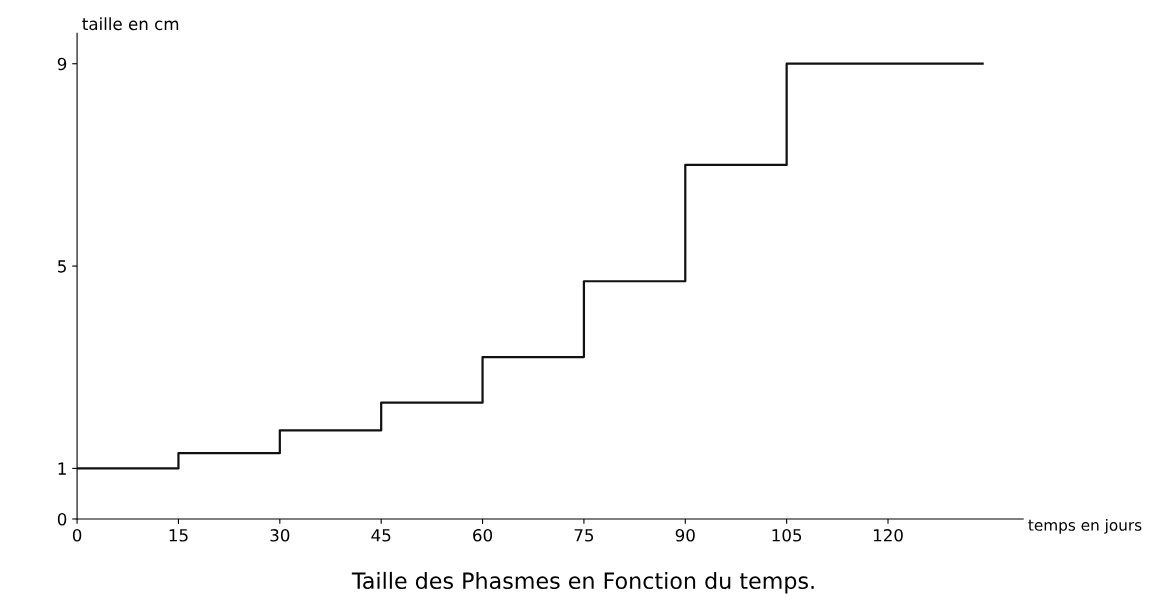 This screenshot has width=1168, height=607. What do you see at coordinates (130, 24) in the screenshot?
I see `y-axis-title: taille en cm` at bounding box center [130, 24].